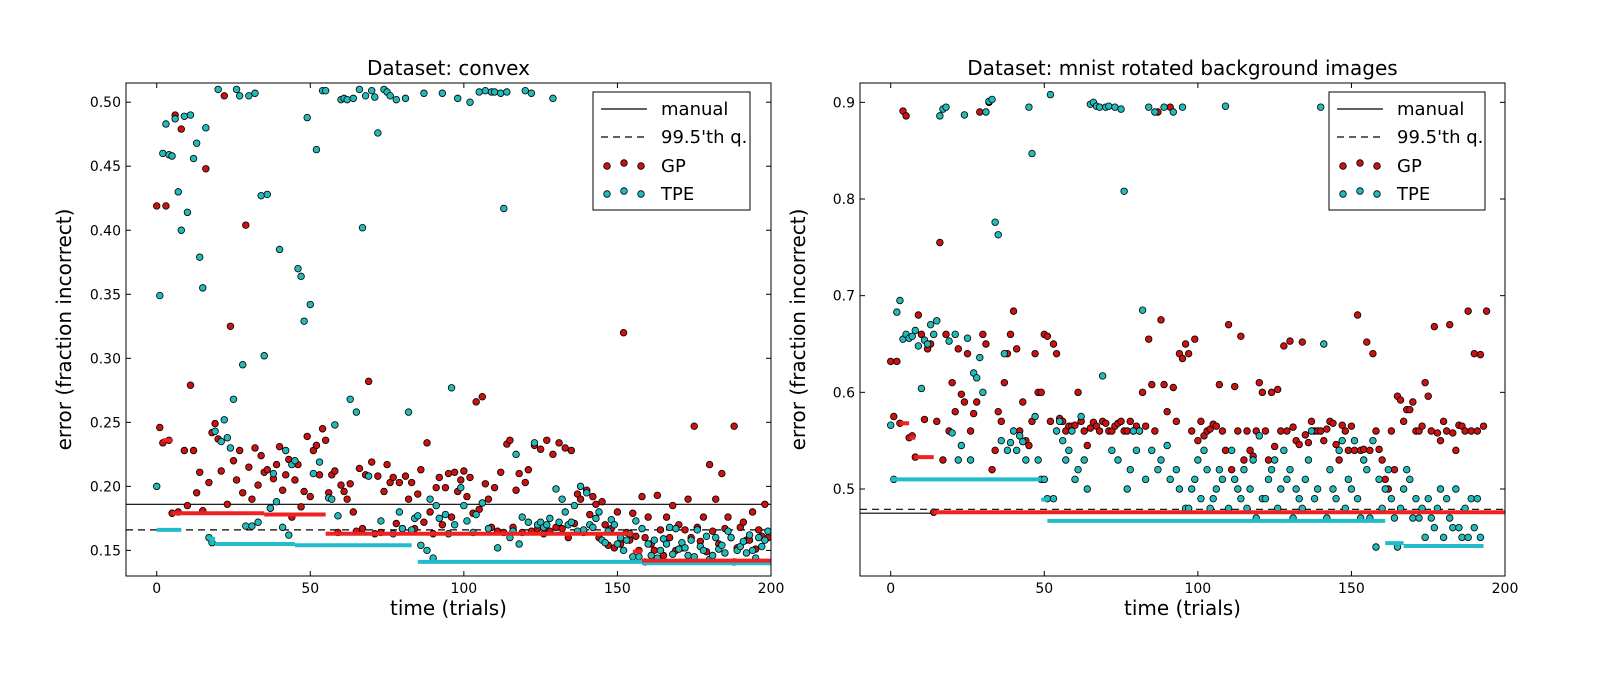 The width and height of the screenshot is (1602, 693). I want to click on x-tick-label: 50, so click(310, 589).